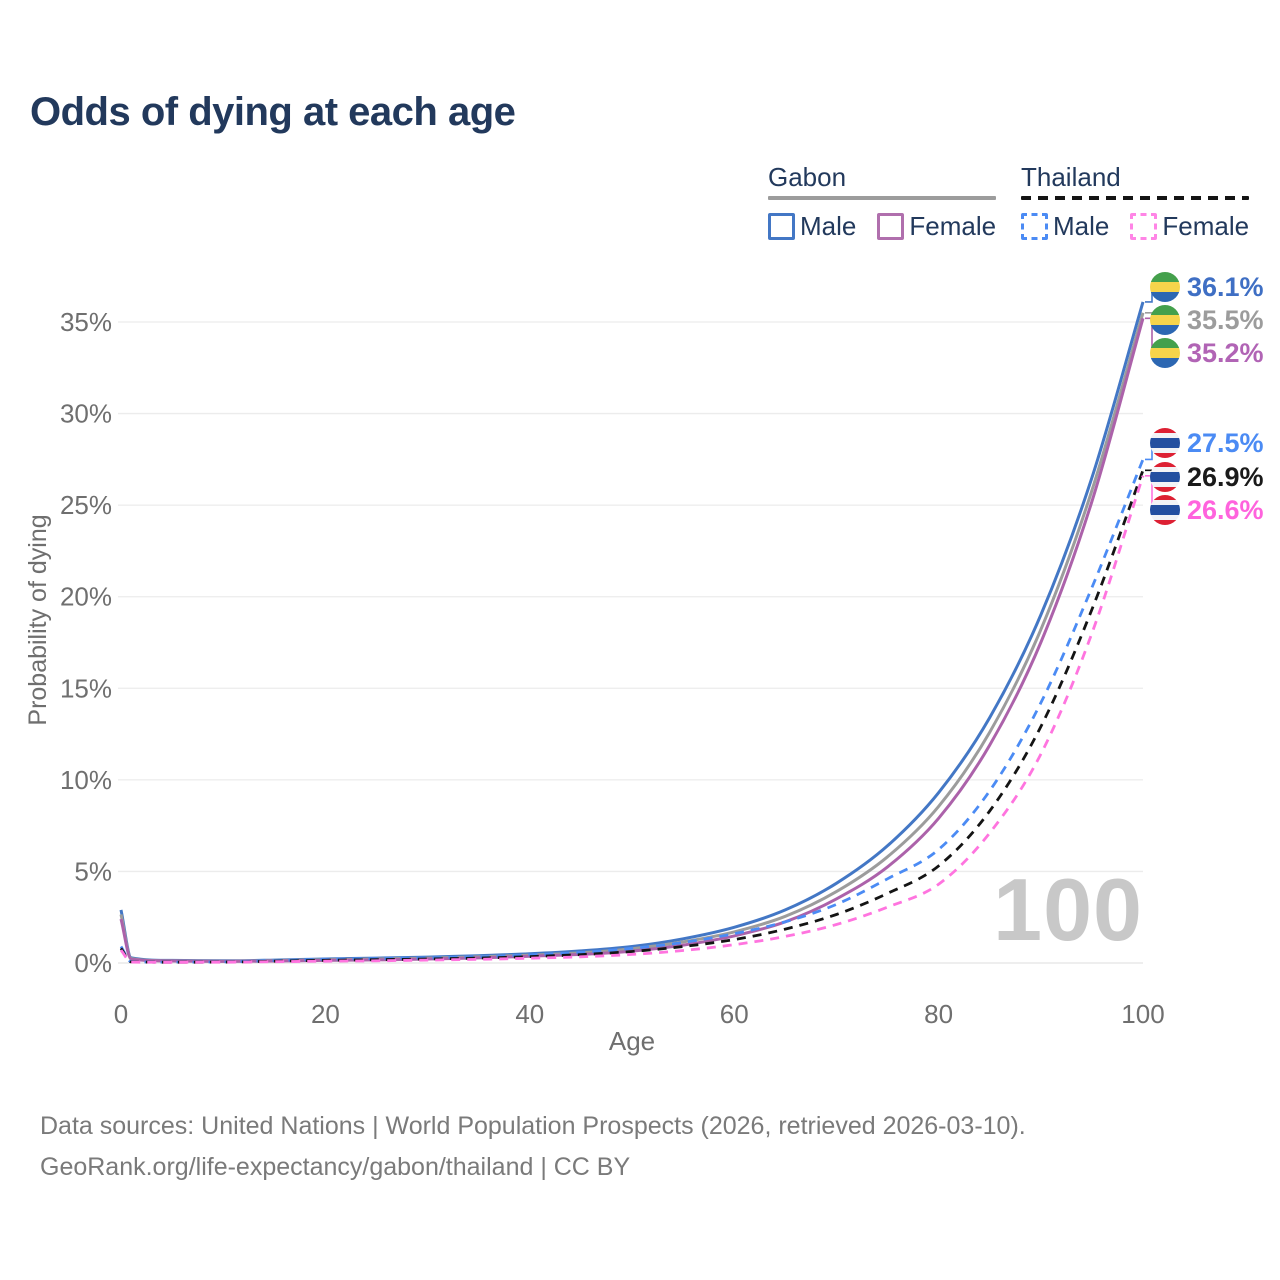 The height and width of the screenshot is (1280, 1280). What do you see at coordinates (93, 871) in the screenshot?
I see `y-tick-label: 5%` at bounding box center [93, 871].